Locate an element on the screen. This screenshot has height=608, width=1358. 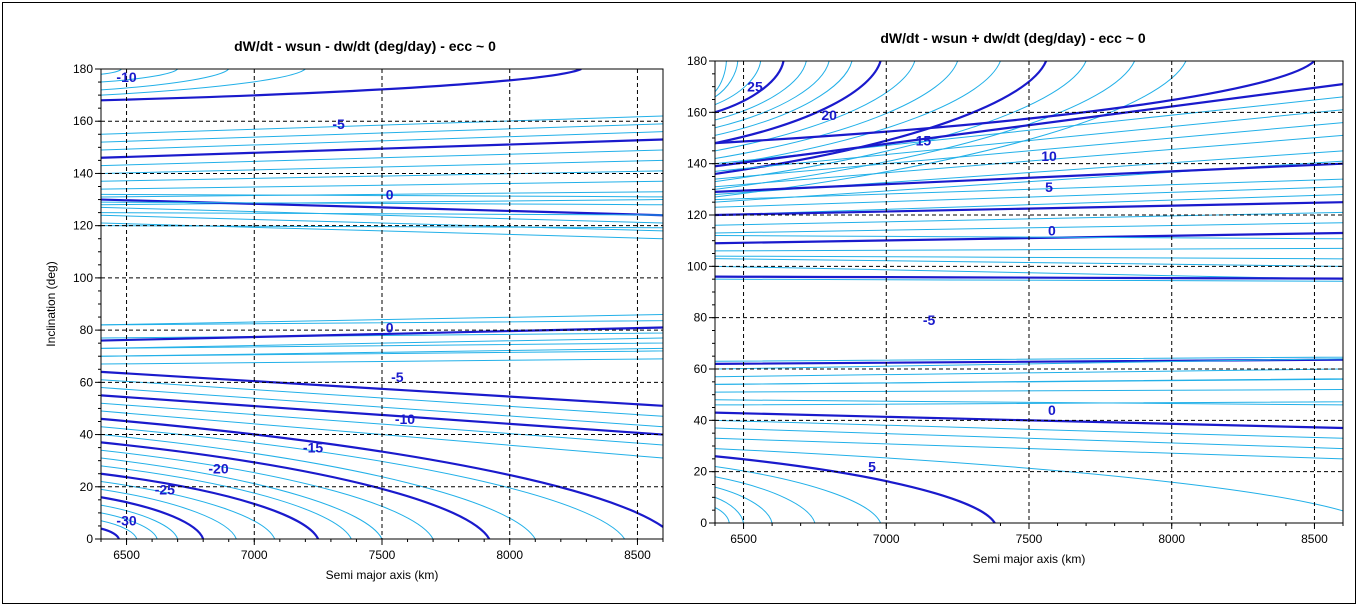
contour-zero-lower is located at coordinates (382, 334).